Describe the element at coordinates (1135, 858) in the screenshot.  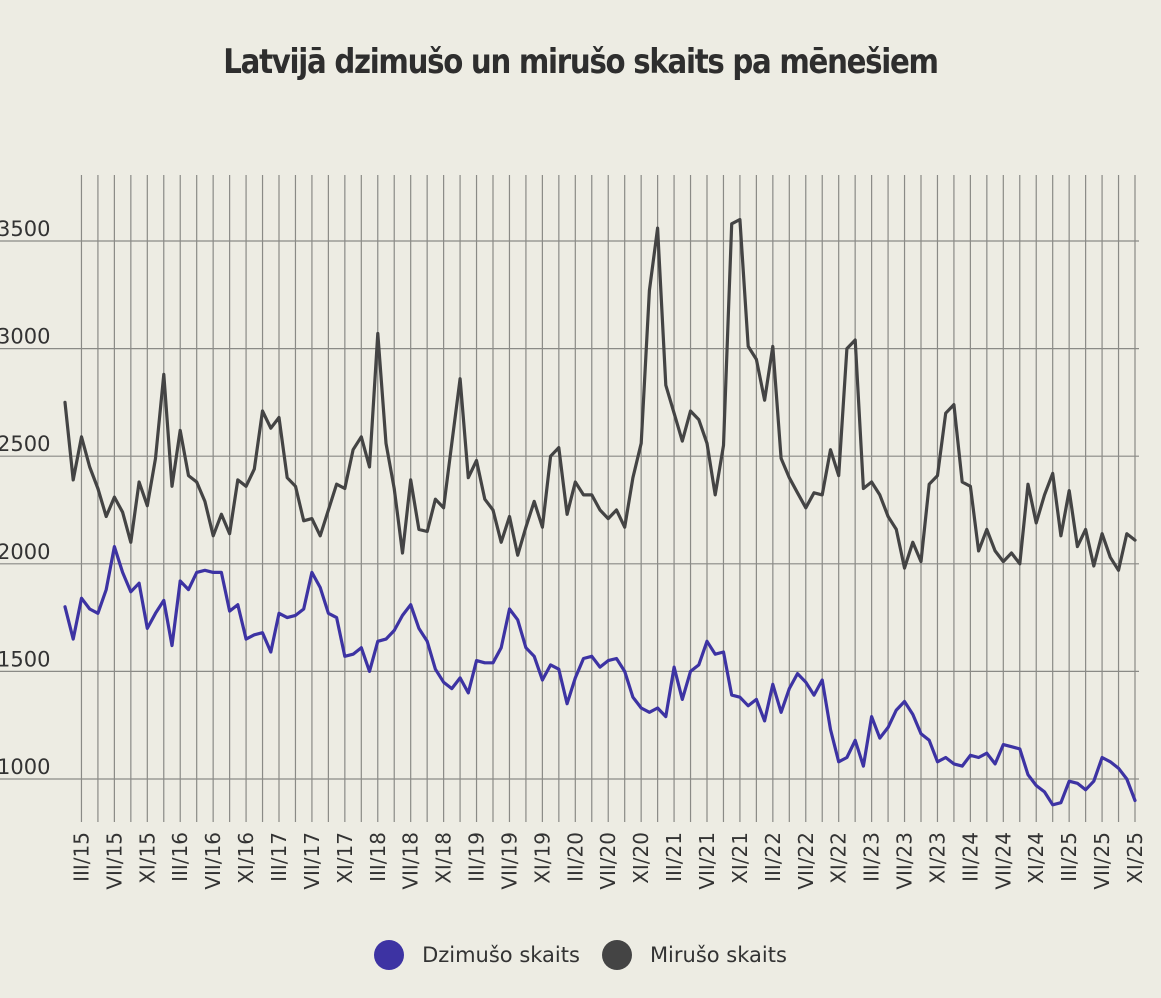
I see `x-tick-label: XI/25` at that location.